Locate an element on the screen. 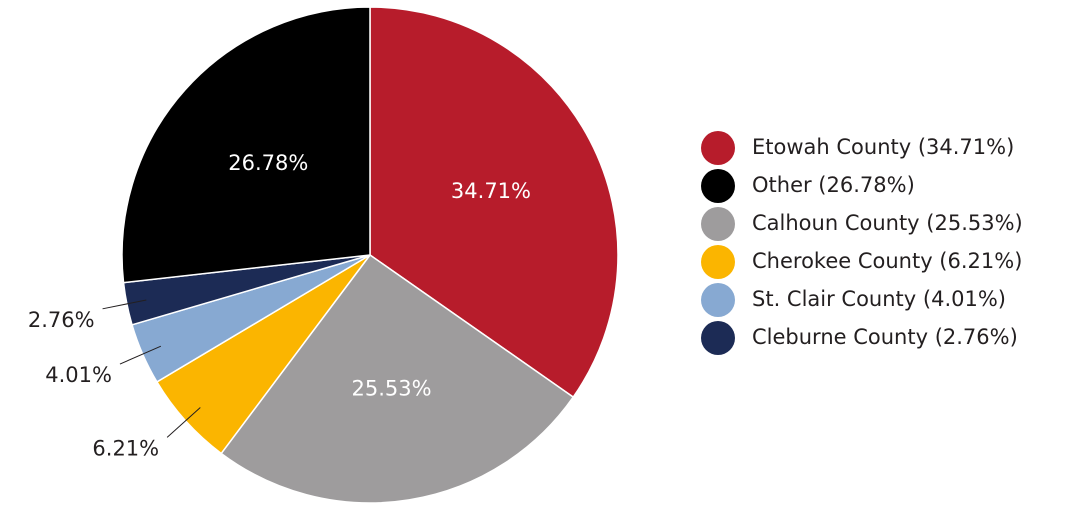  slice-label: 34.71% is located at coordinates (491, 191).